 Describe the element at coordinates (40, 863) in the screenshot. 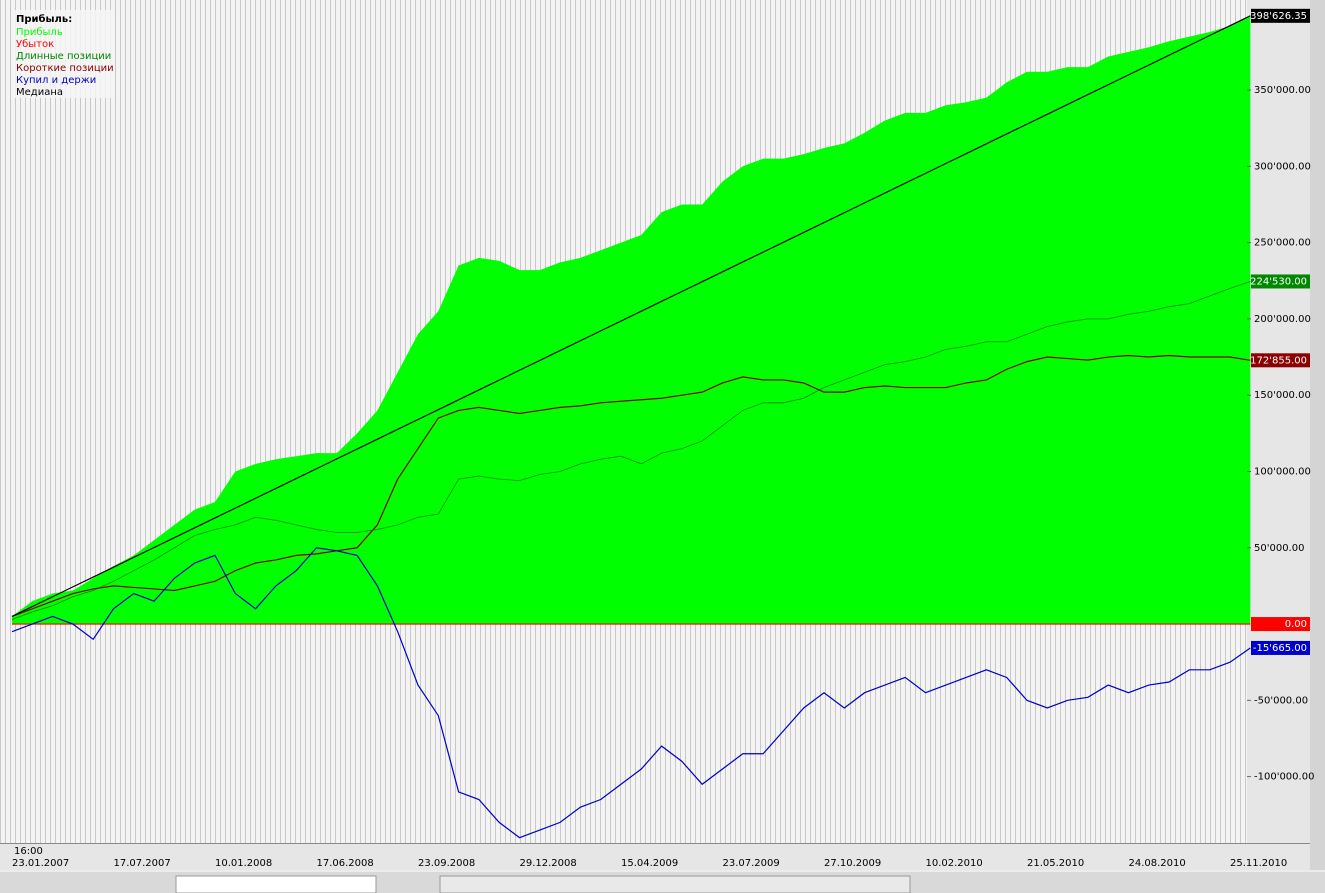

I see `x-tick-label: 23.01.2007` at that location.